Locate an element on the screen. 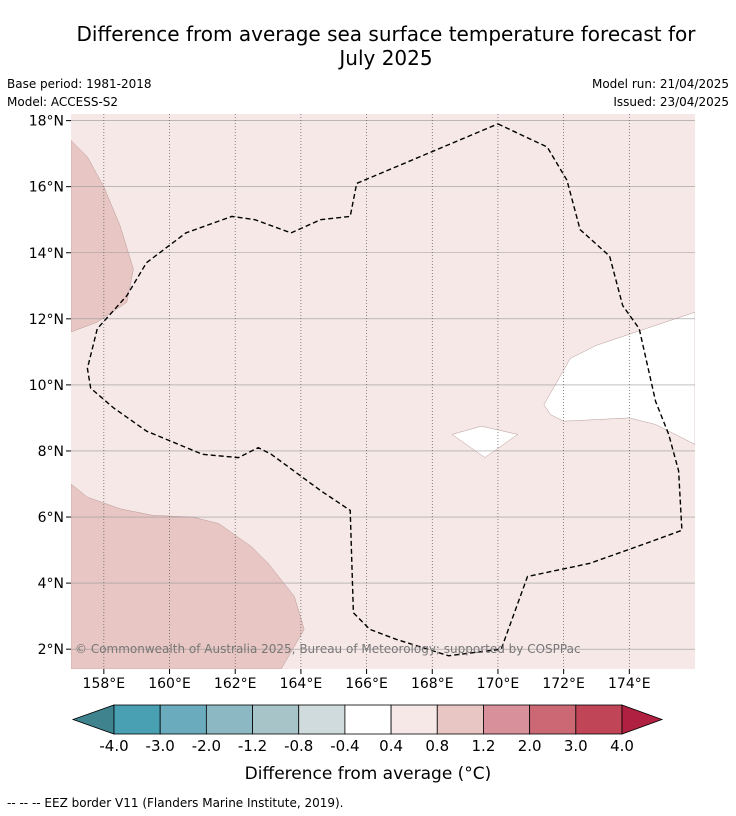 The width and height of the screenshot is (736, 816). model-text: Model: ACCESS-S2 is located at coordinates (63, 102).